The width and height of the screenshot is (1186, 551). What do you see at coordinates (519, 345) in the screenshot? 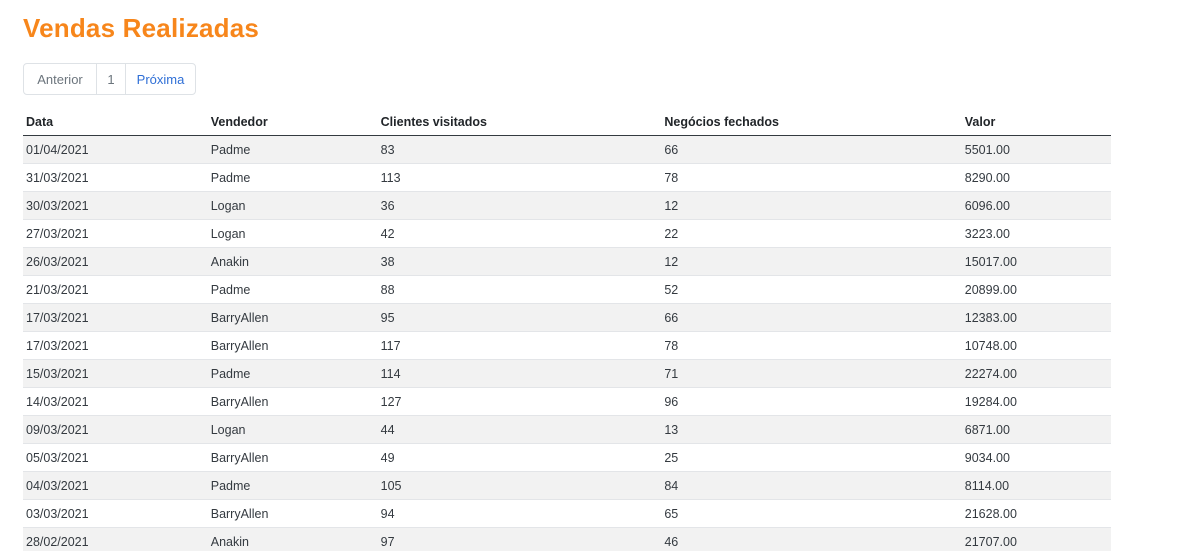
I see `cell-clientes-visitados: 117` at bounding box center [519, 345].